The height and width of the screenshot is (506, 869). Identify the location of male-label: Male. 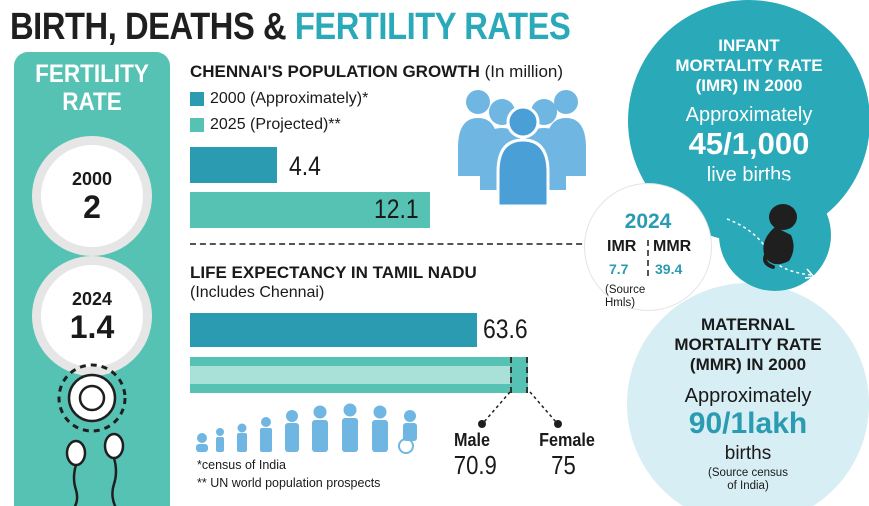
(472, 440).